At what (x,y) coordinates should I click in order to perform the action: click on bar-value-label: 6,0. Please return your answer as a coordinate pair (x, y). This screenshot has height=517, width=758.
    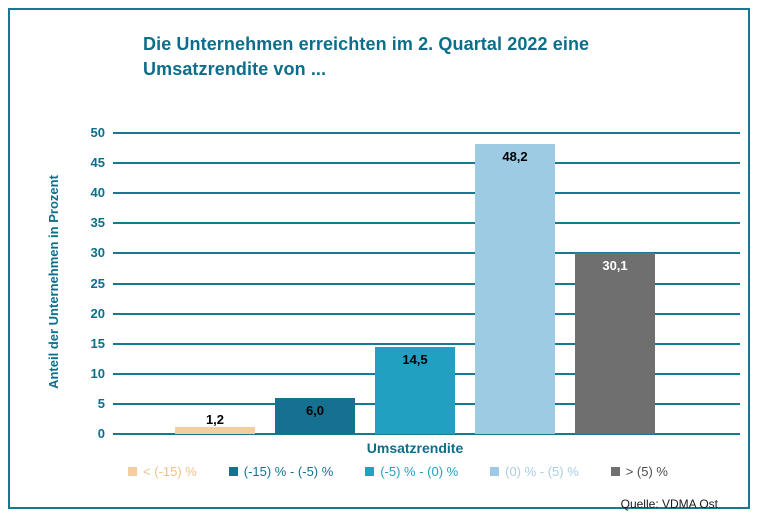
    Looking at the image, I should click on (315, 410).